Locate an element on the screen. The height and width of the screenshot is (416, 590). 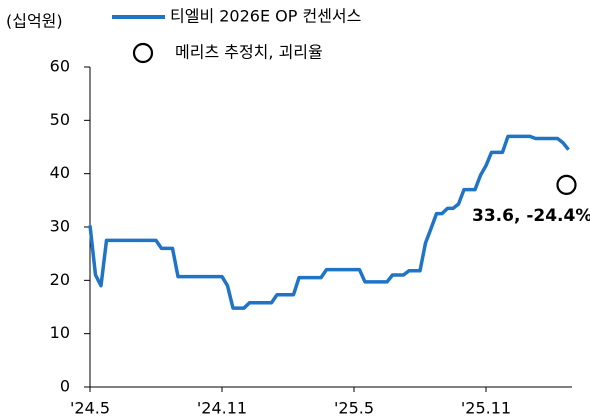
legend-label: 메리츠 추정치, 괴리율 is located at coordinates (249, 52).